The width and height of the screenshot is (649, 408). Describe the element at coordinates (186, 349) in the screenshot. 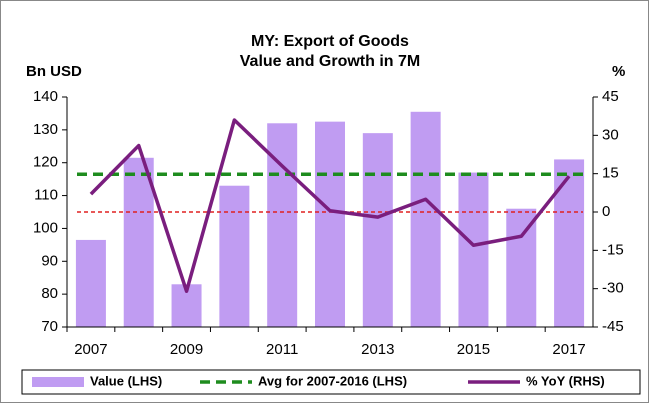

I see `x-tick-label: 2009` at that location.